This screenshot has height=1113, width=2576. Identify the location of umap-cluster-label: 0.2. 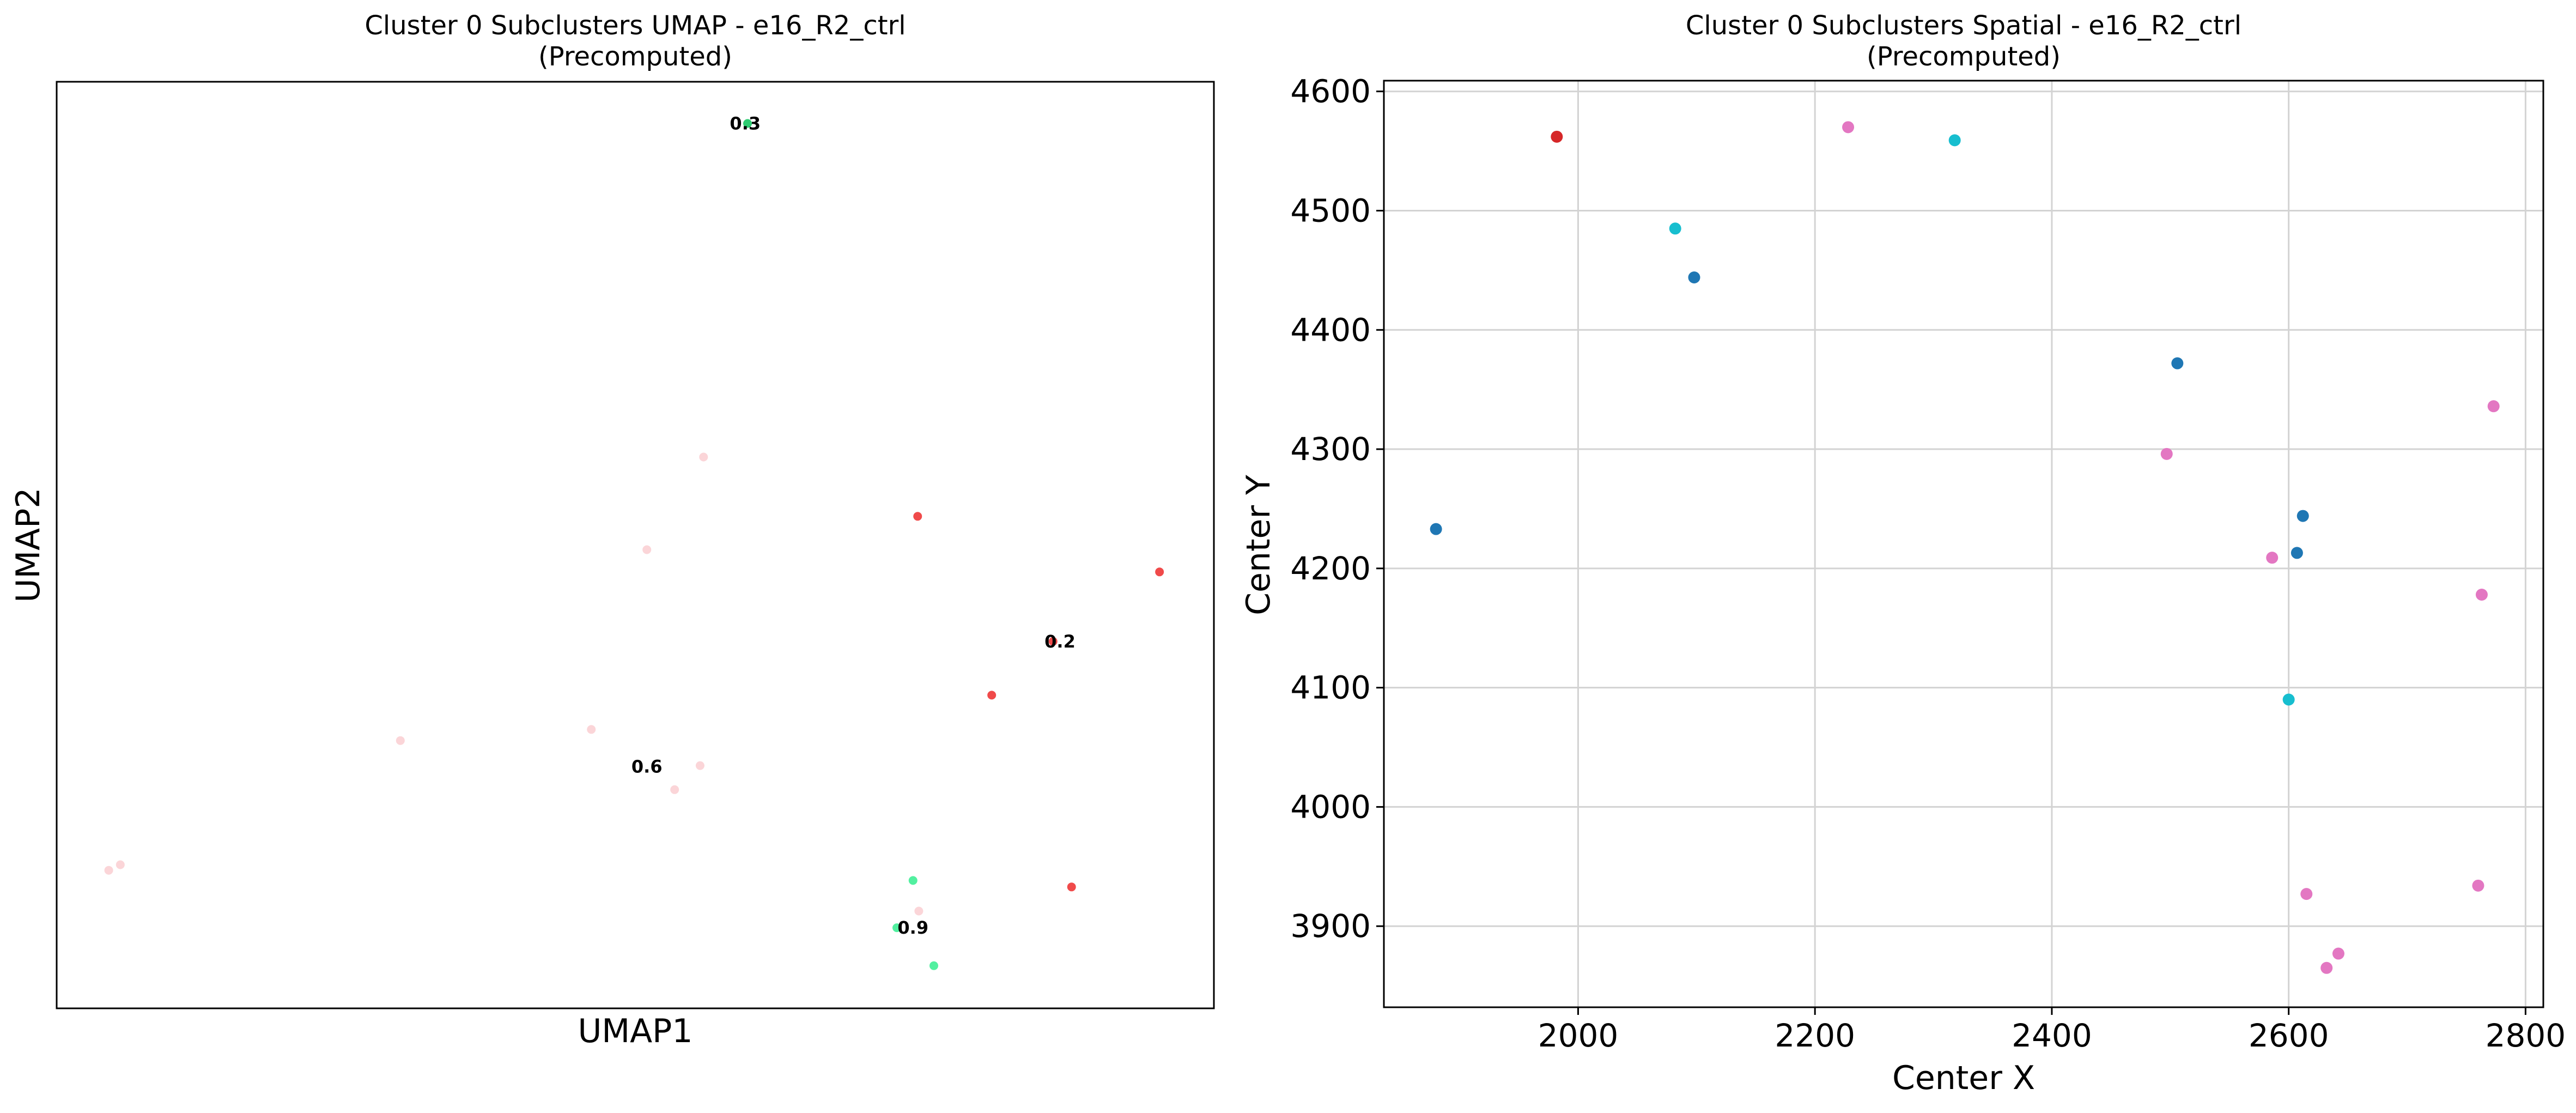
(1060, 641).